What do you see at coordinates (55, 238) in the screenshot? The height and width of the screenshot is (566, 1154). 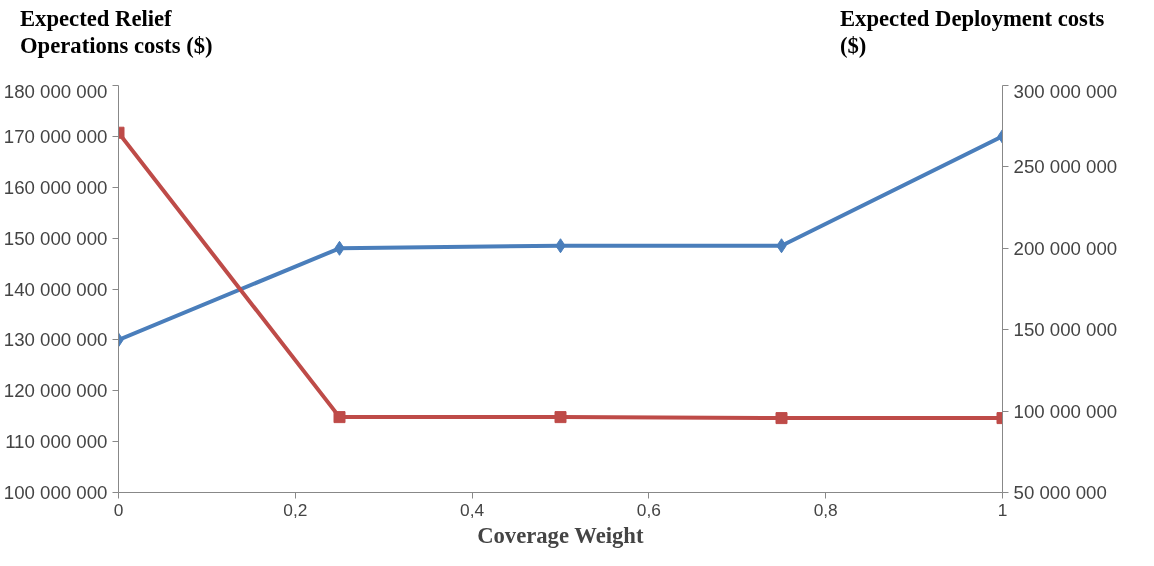 I see `y-tick-label: 150 000 000` at bounding box center [55, 238].